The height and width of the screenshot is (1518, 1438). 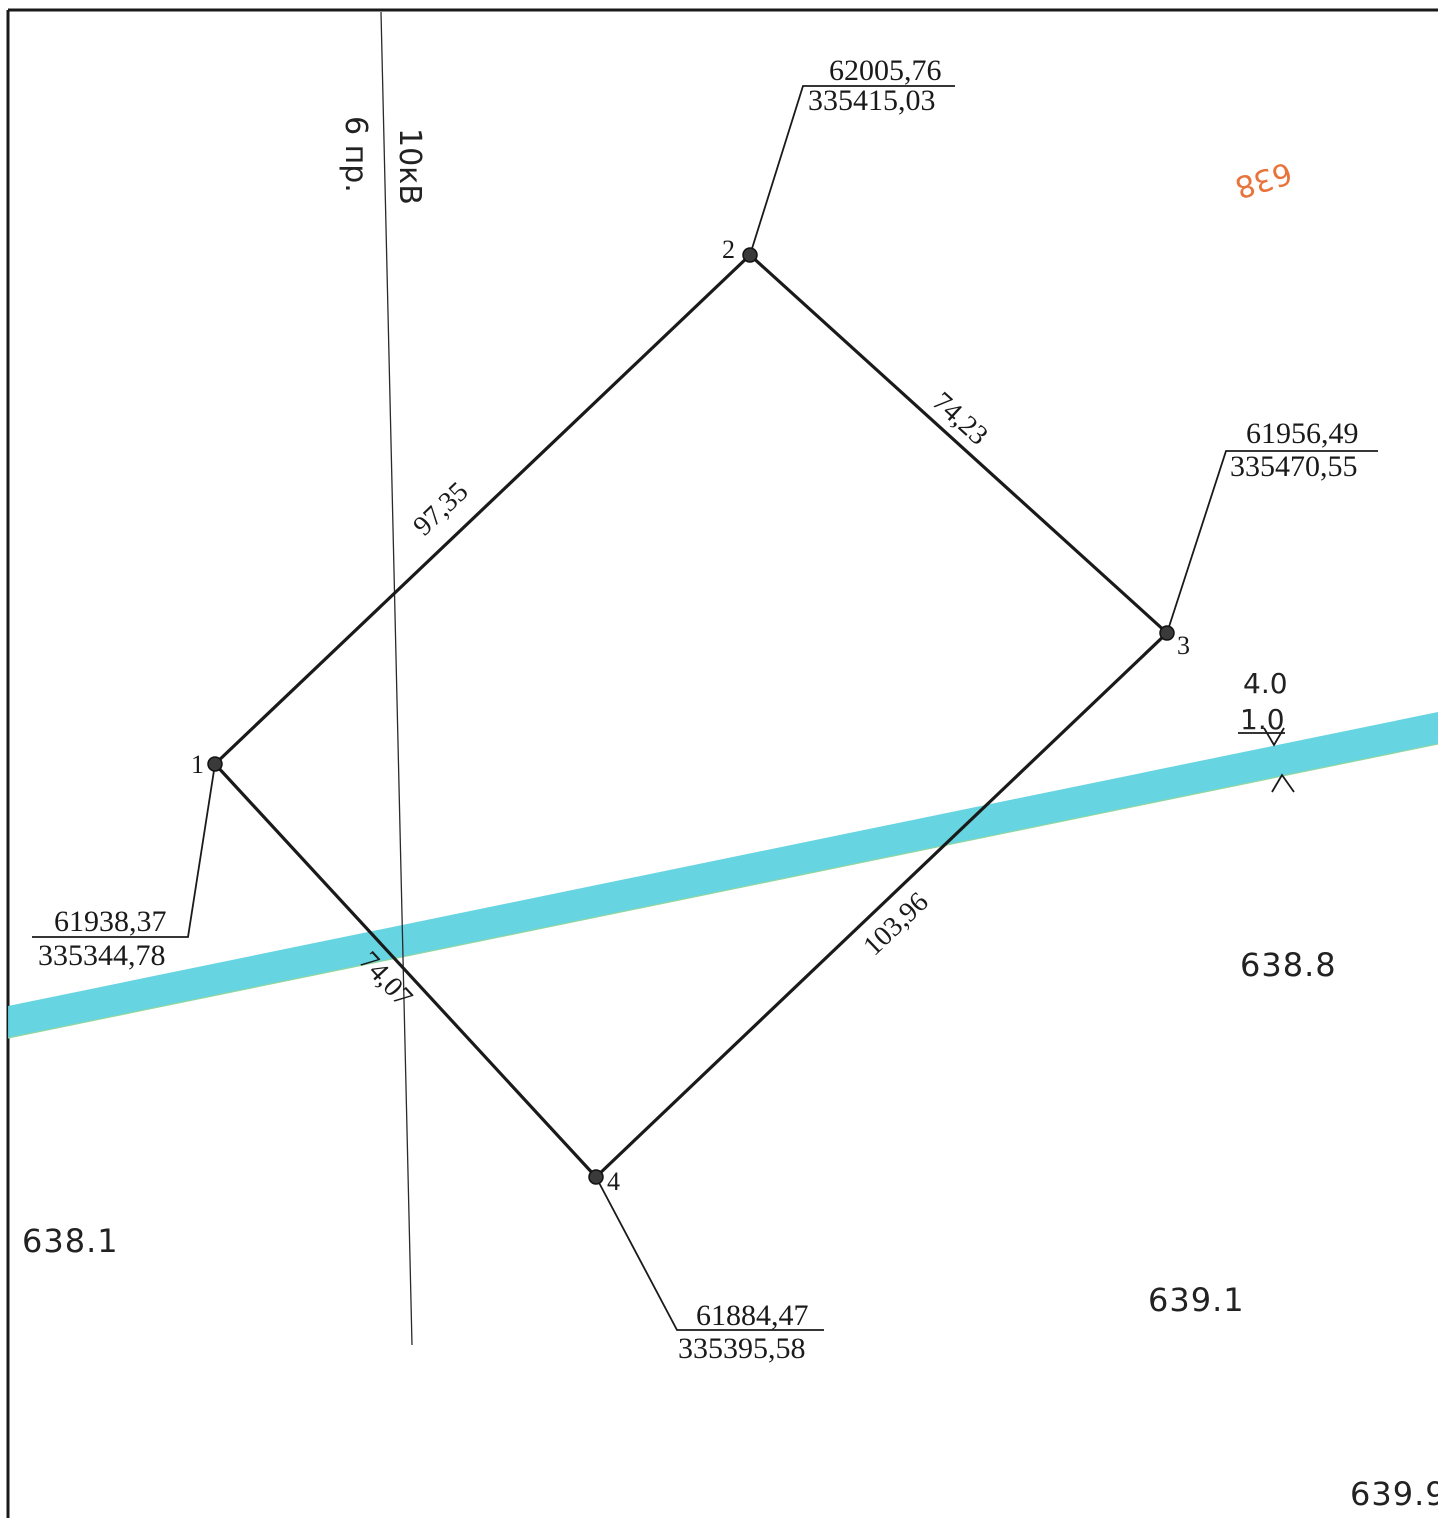 I want to click on contour-label: 638, so click(x=1263, y=179).